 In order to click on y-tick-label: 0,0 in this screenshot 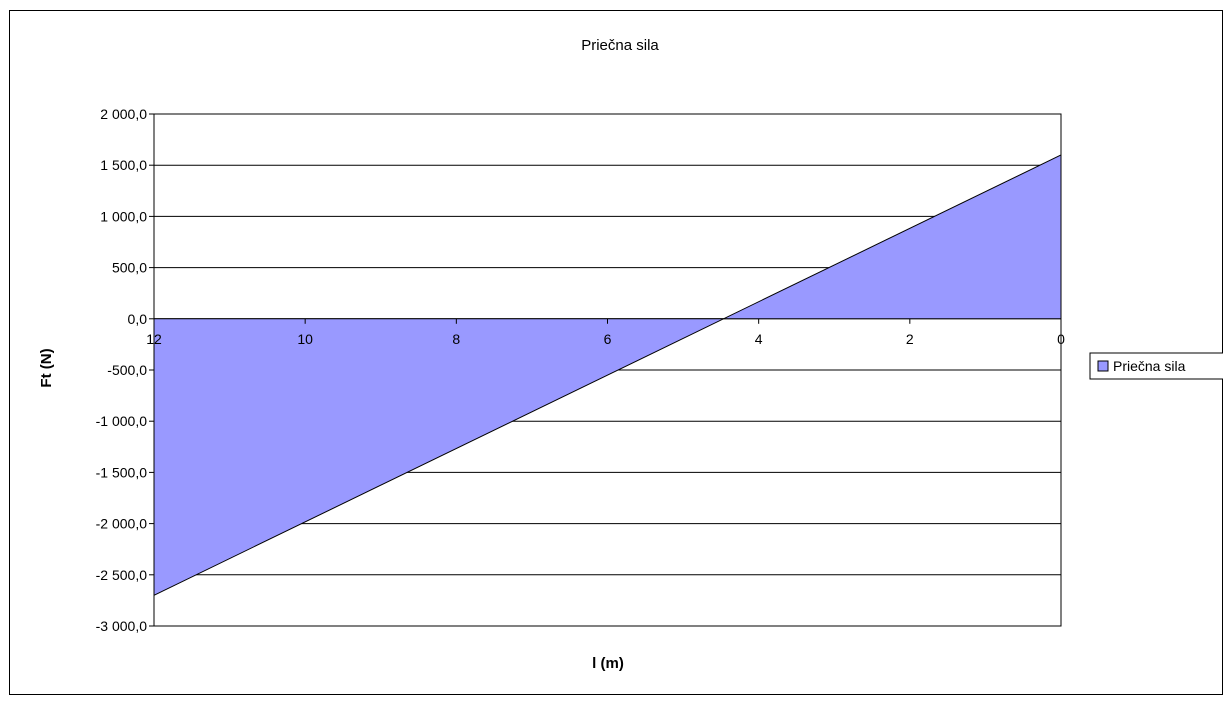, I will do `click(138, 319)`.